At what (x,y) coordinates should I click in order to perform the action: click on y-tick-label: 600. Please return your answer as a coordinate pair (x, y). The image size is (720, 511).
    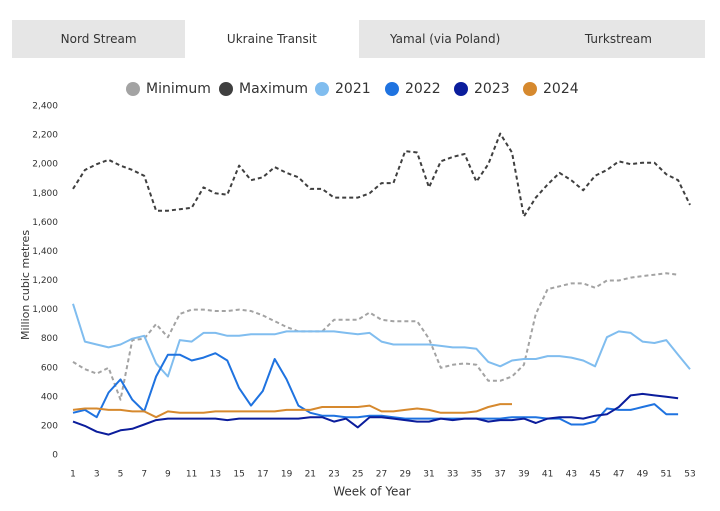
    Looking at the image, I should click on (49, 368).